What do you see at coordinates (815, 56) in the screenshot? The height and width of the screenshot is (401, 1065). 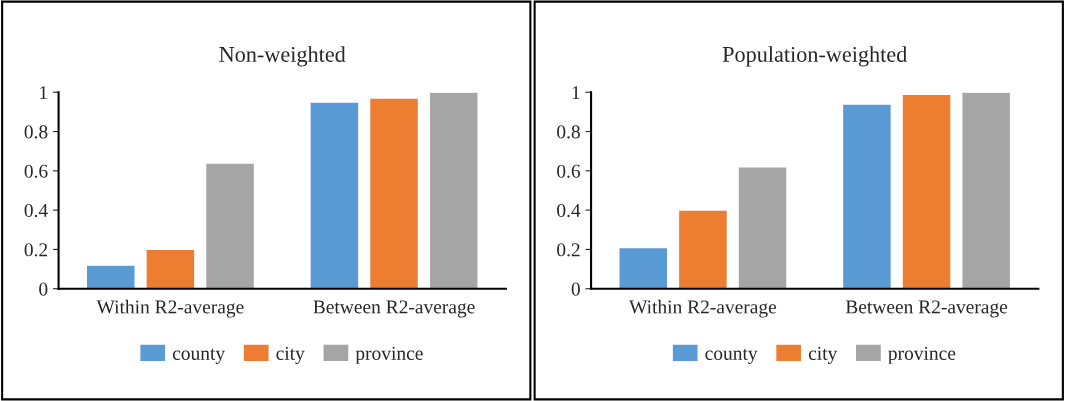 I see `chart-title: Population-weighted` at bounding box center [815, 56].